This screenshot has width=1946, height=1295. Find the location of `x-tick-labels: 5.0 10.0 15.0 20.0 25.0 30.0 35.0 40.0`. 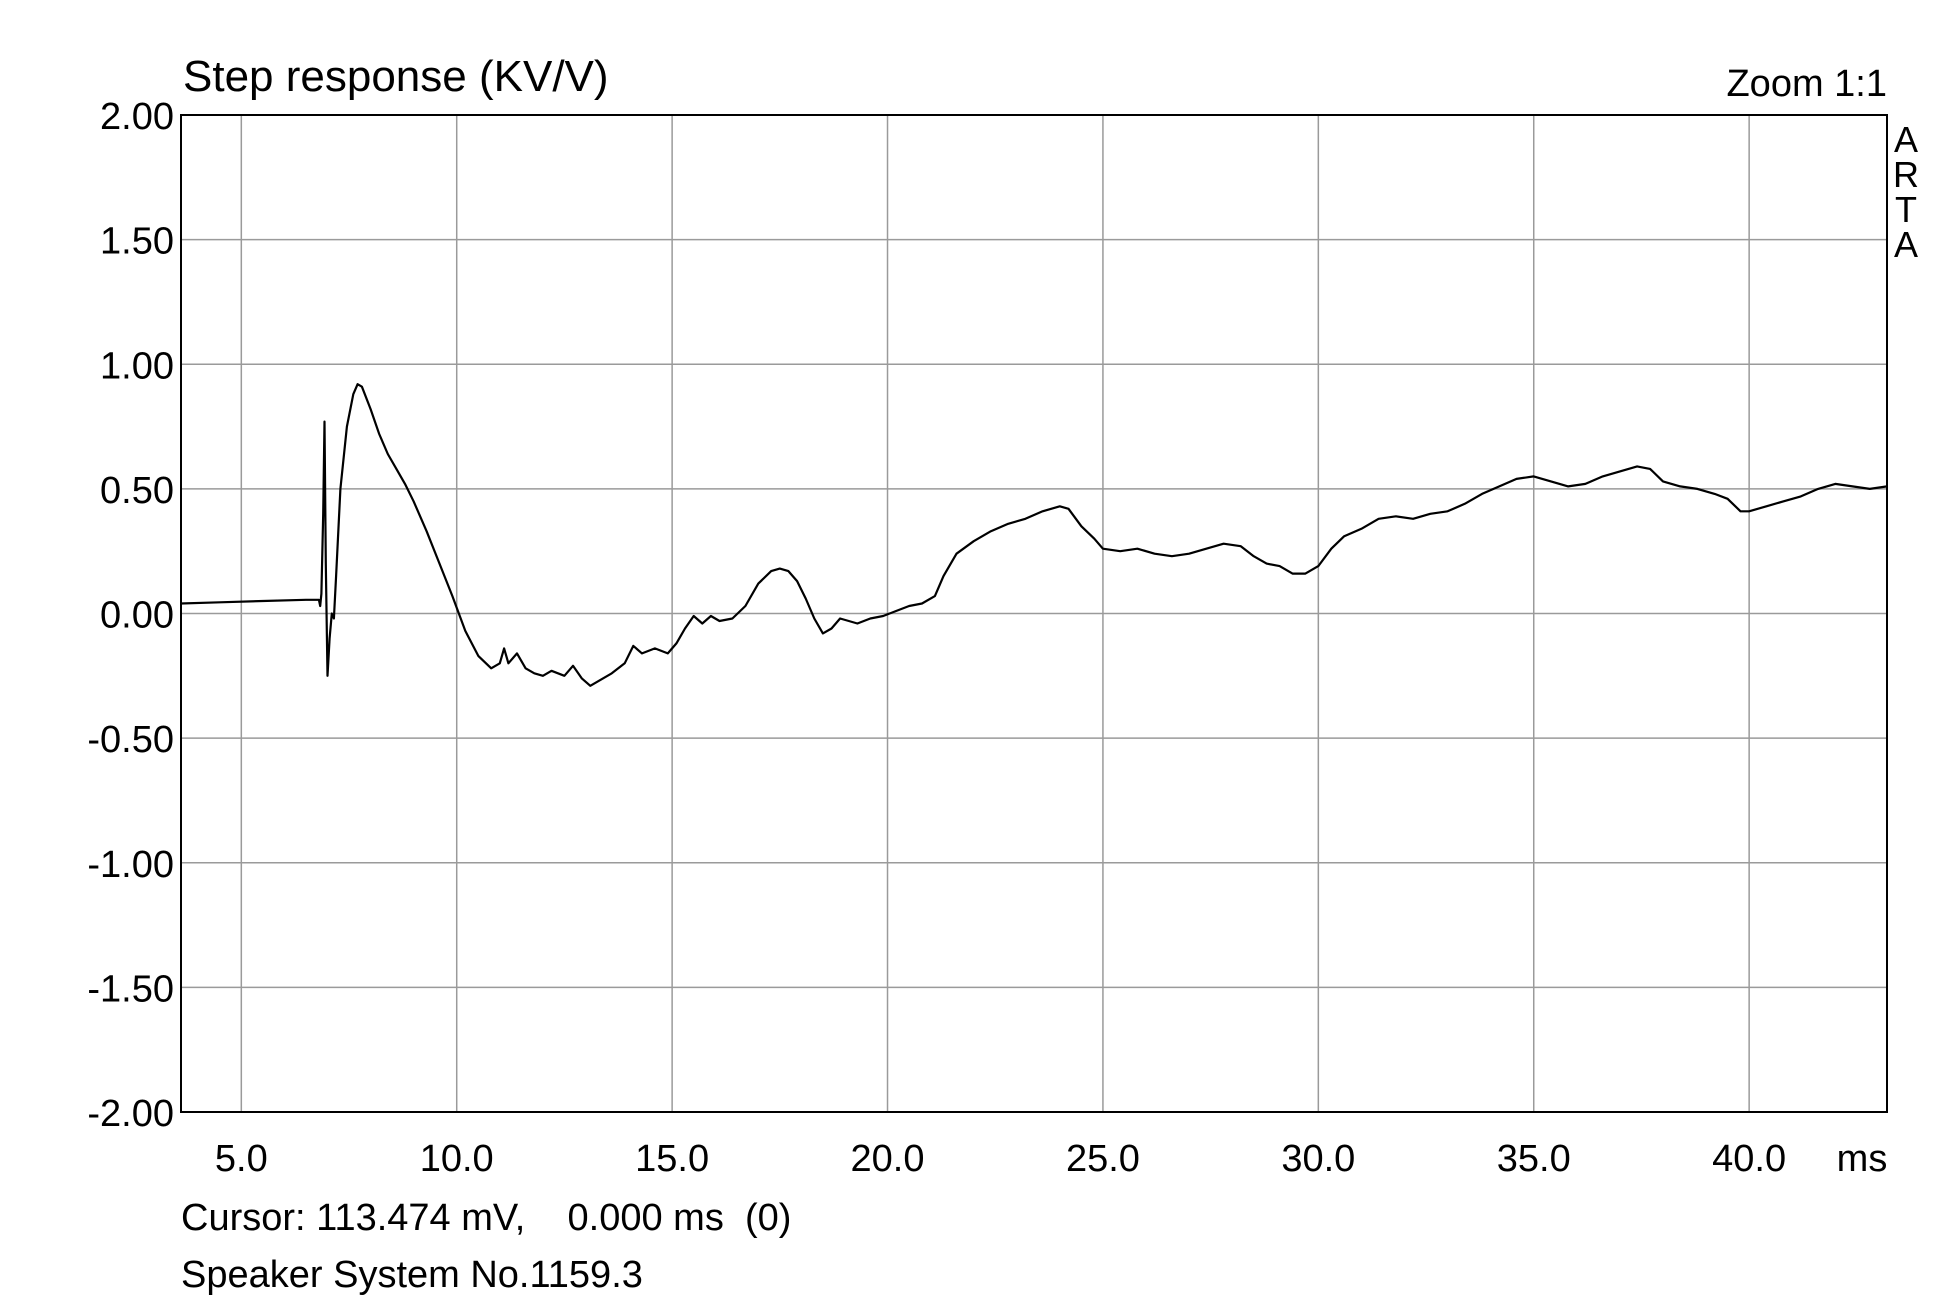

x-tick-labels: 5.0 10.0 15.0 20.0 25.0 30.0 35.0 40.0 is located at coordinates (1000, 1159).